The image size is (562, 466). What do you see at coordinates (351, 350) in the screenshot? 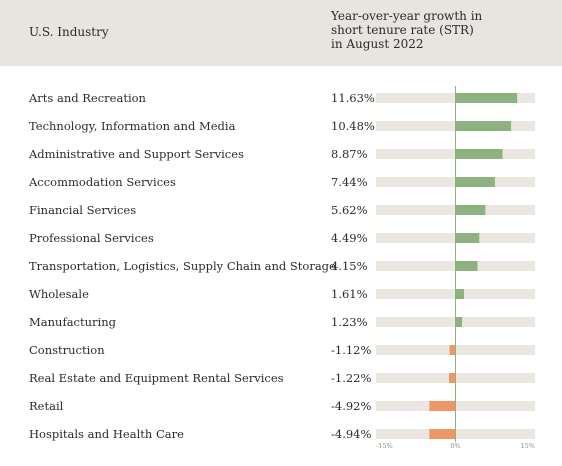
I see `value-label: -1.12%` at bounding box center [351, 350].